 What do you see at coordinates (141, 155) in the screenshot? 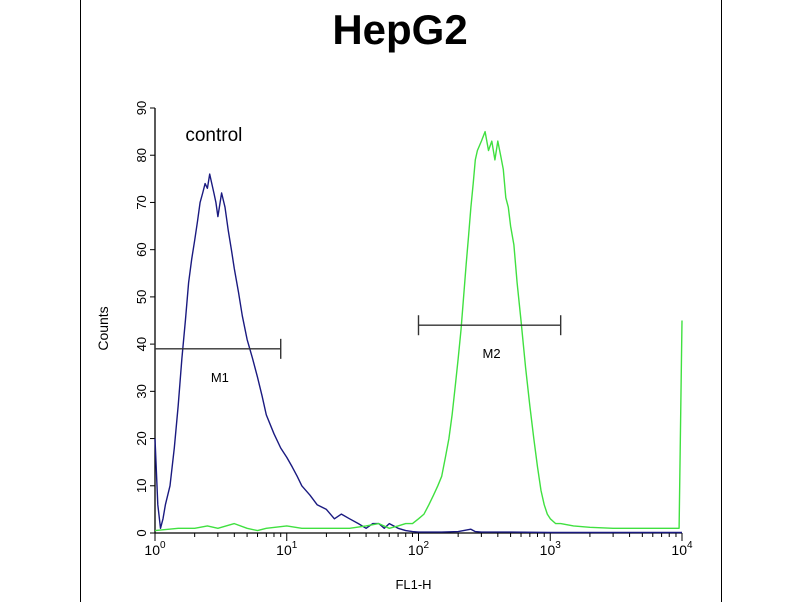
I see `y-tick-label: 80` at bounding box center [141, 155].